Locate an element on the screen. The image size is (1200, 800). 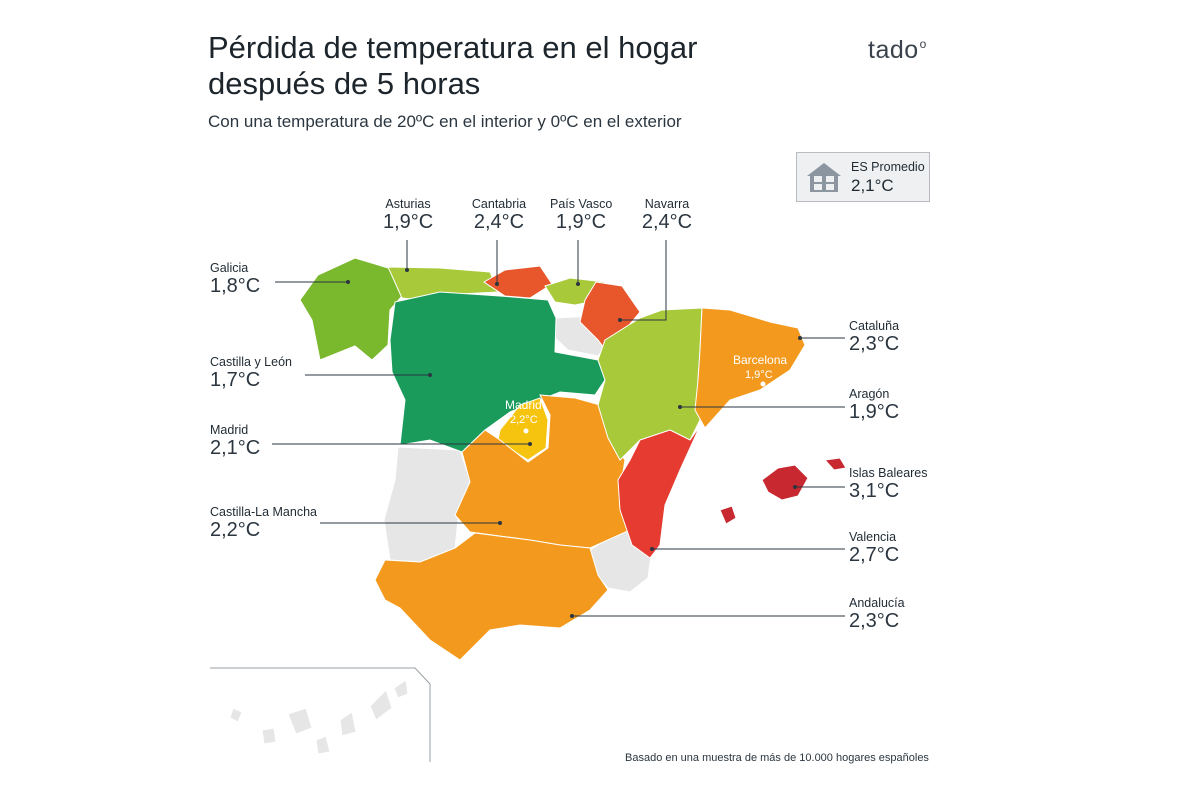
region-name: Andalucía is located at coordinates (877, 603).